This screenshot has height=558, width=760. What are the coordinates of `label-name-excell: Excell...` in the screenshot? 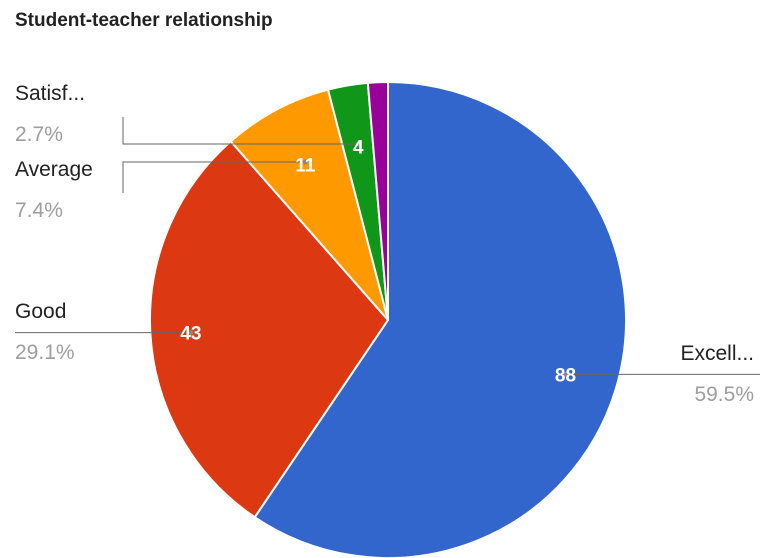 It's located at (717, 353).